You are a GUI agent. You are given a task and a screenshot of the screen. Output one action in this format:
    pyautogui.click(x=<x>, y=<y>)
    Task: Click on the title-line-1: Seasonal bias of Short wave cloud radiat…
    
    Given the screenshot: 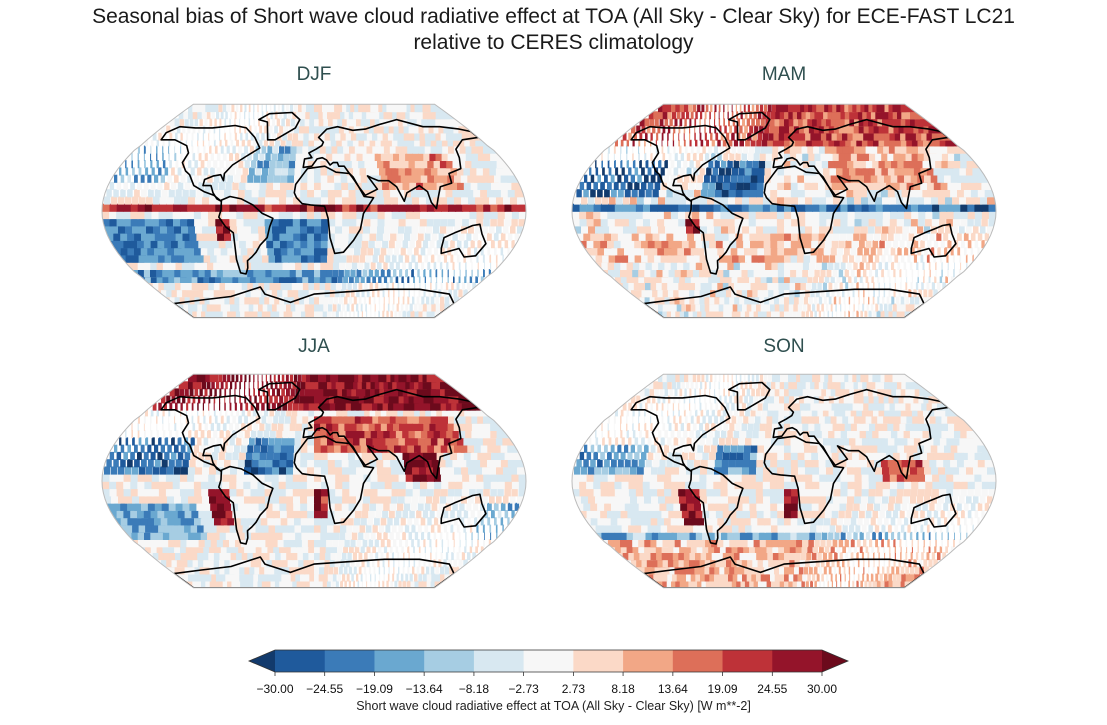 What is the action you would take?
    pyautogui.click(x=553, y=16)
    